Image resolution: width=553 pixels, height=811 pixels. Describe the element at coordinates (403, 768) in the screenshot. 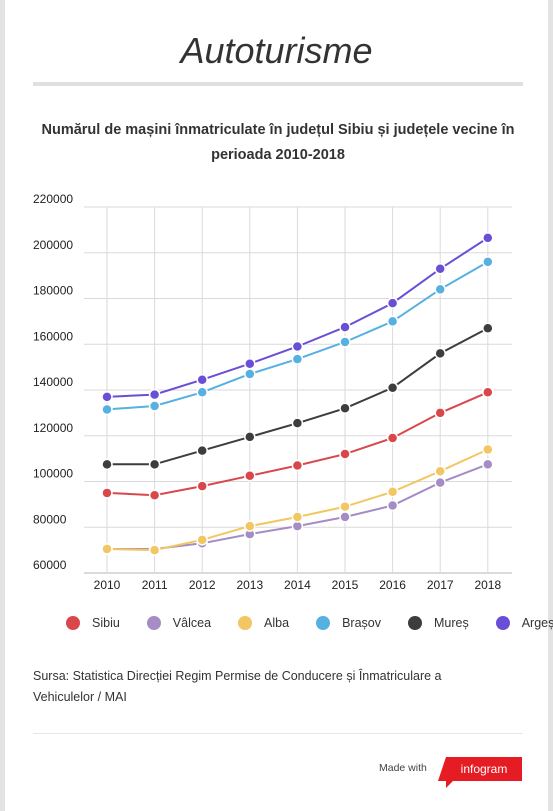

I see `made-with-label: Made with` at that location.